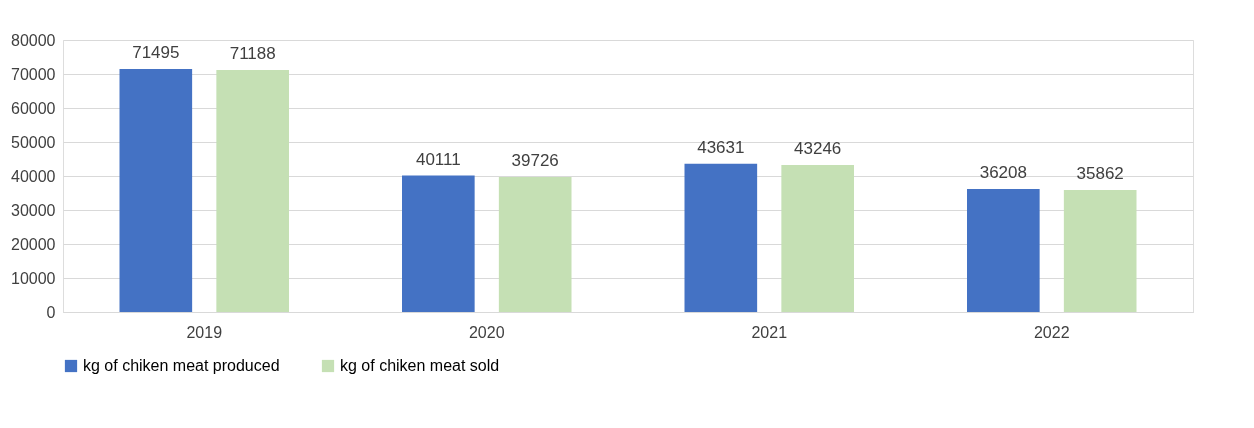 The image size is (1254, 428). What do you see at coordinates (51, 312) in the screenshot?
I see `y-tick-label: 0` at bounding box center [51, 312].